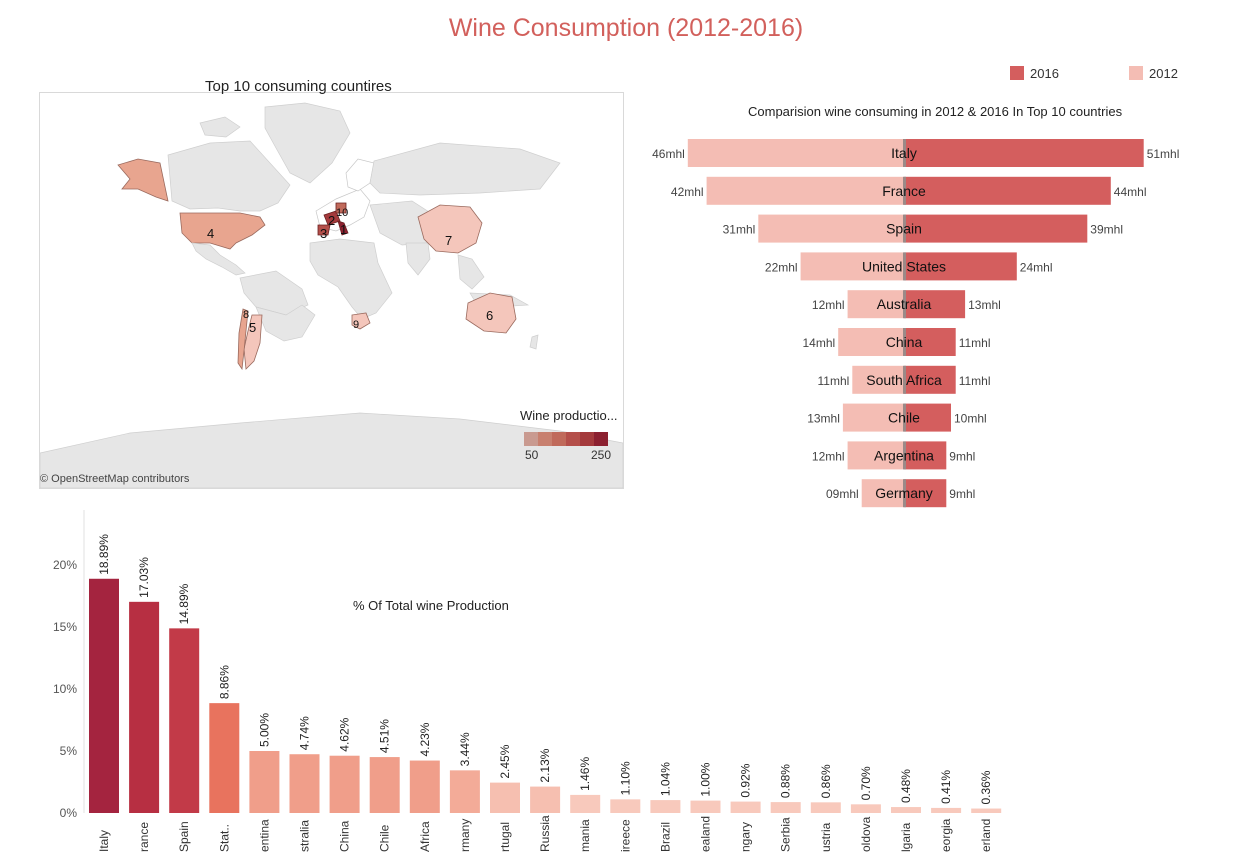 This screenshot has height=853, width=1252. I want to click on y-tick-2: 10%, so click(65, 689).